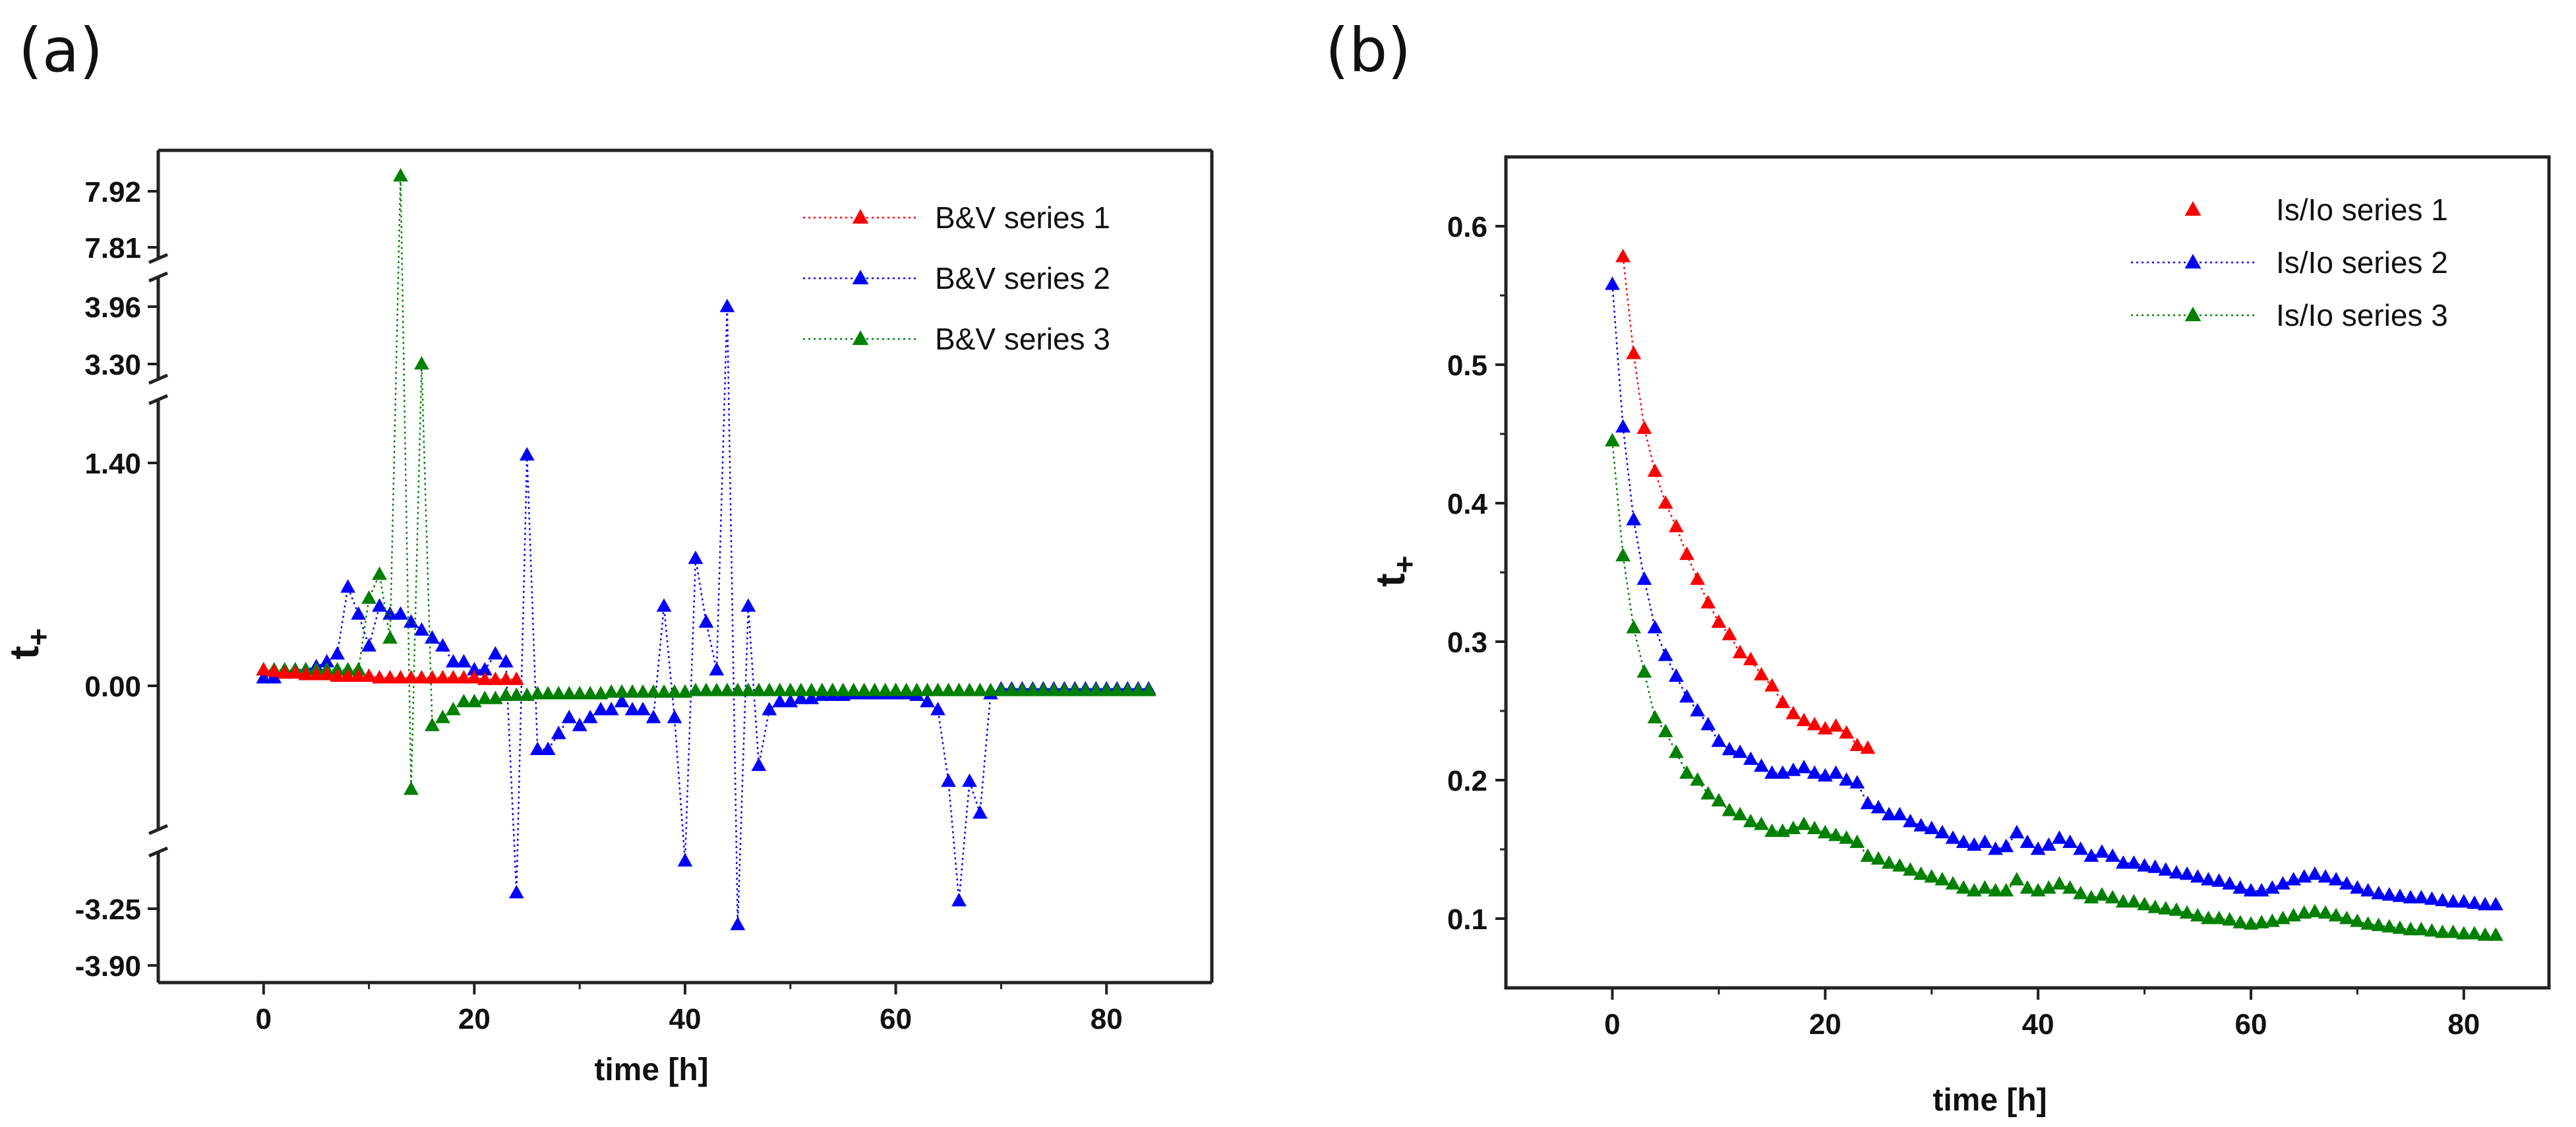  I want to click on panel-b-y-tick-label: 0.5, so click(1467, 366).